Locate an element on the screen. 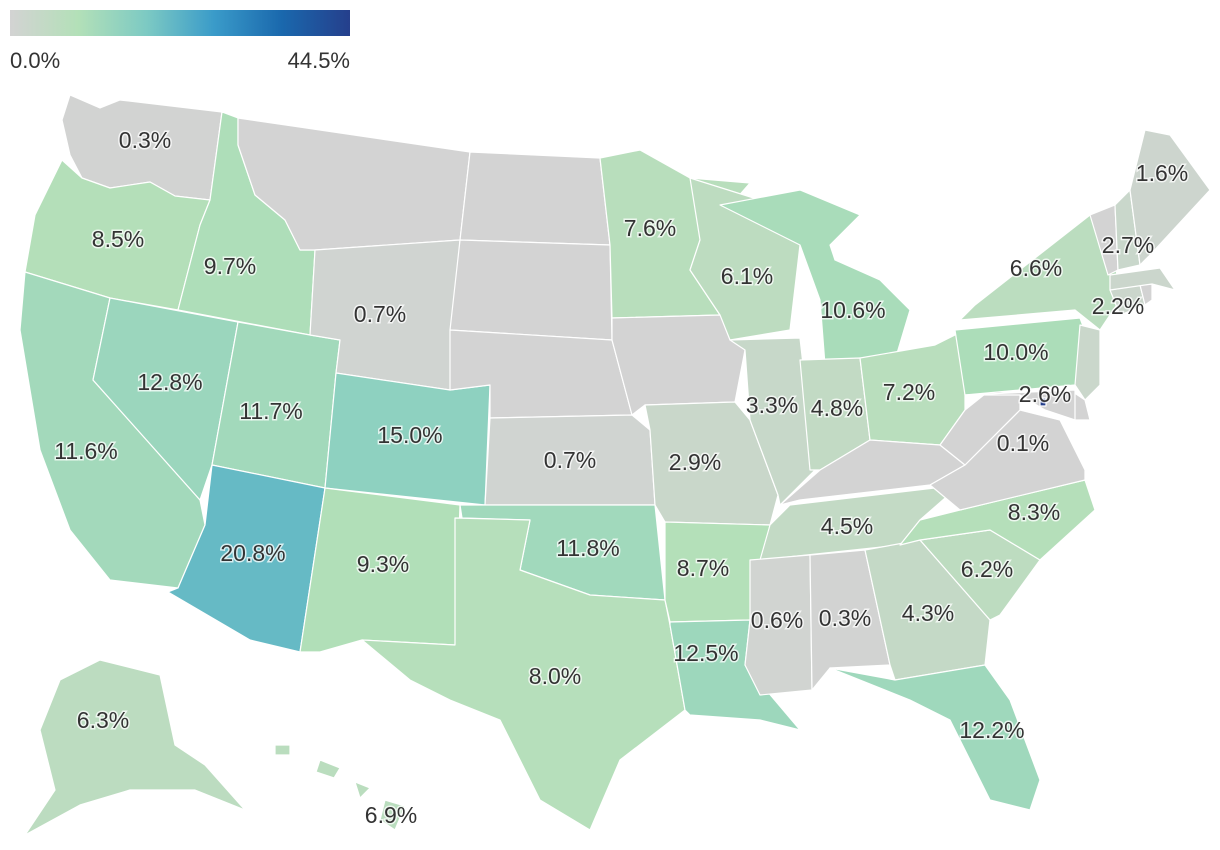 The width and height of the screenshot is (1220, 850). state-md is located at coordinates (1020, 405).